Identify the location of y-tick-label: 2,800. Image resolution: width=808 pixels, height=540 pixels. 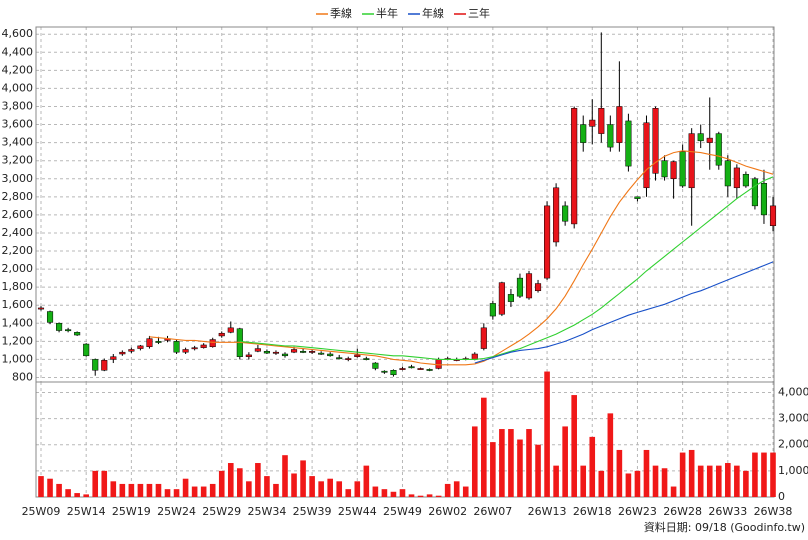
(18, 196).